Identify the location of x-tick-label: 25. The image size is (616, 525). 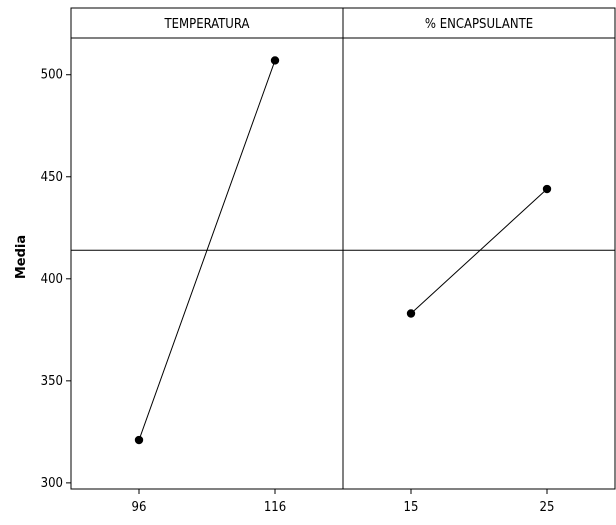
(547, 507).